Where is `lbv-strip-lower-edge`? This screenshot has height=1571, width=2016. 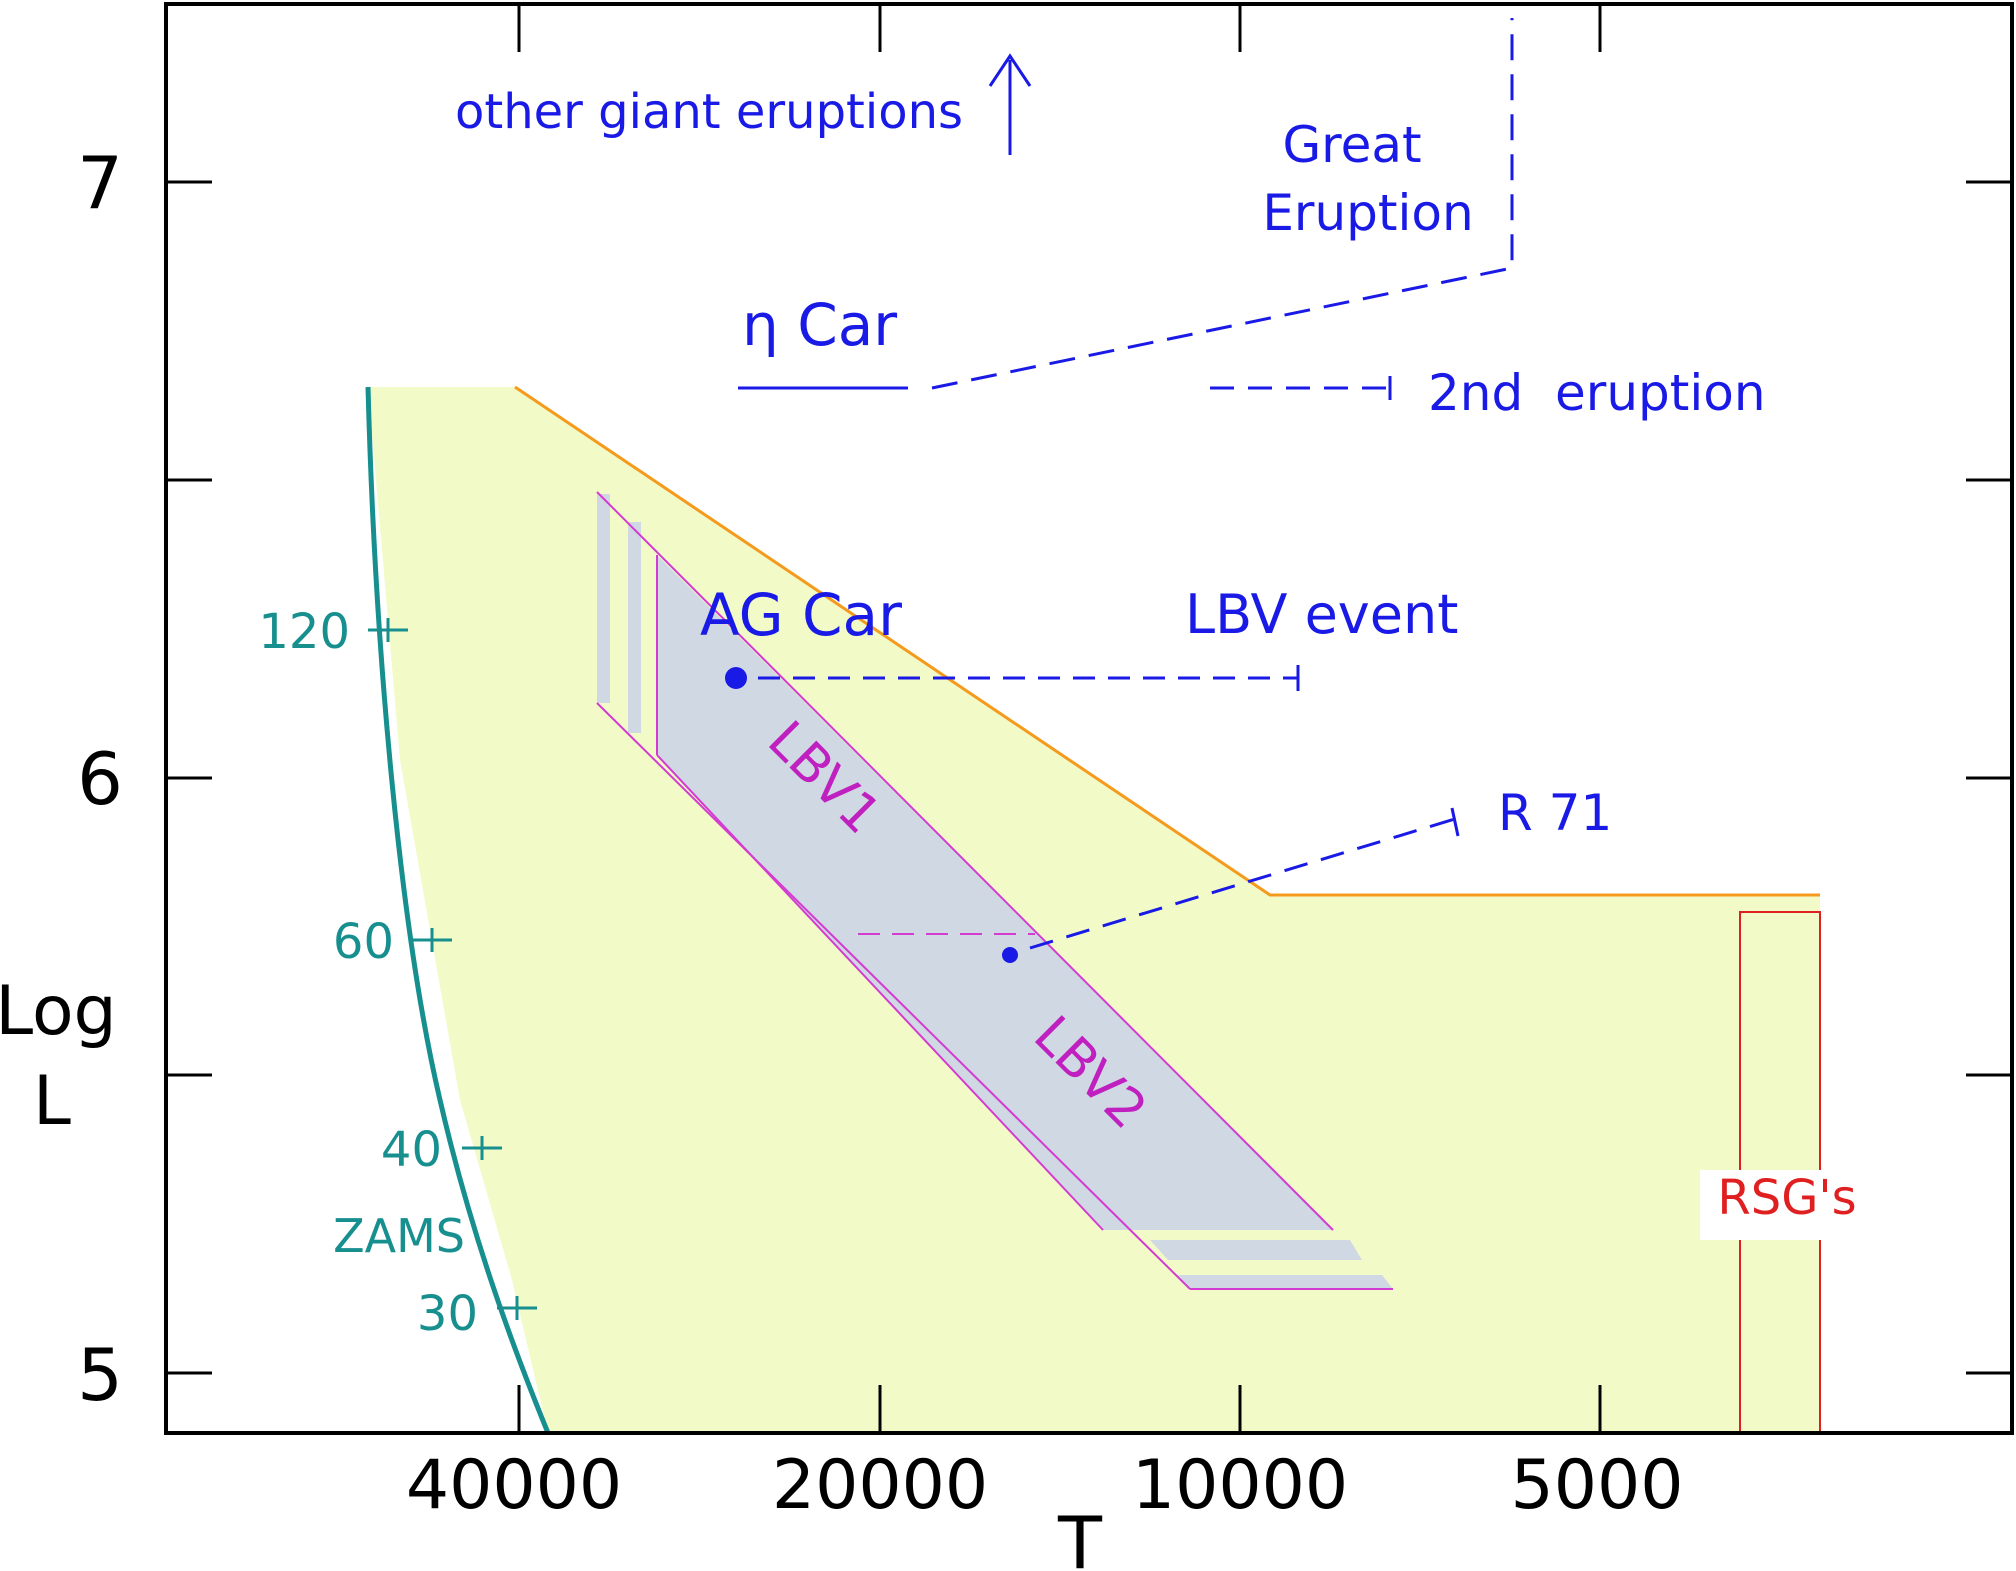
lbv-strip-lower-edge is located at coordinates (893, 996).